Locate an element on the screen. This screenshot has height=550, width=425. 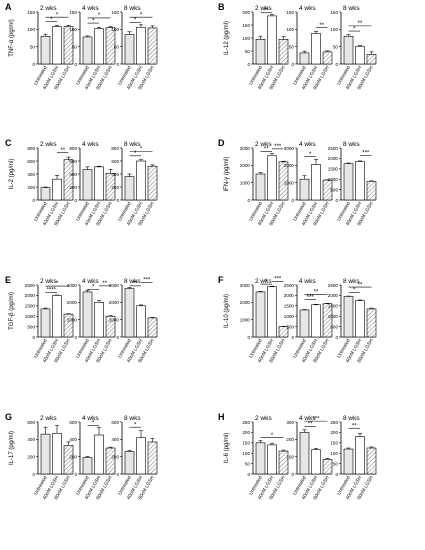
y-tick-label: 800 is located at coordinates (73, 148).